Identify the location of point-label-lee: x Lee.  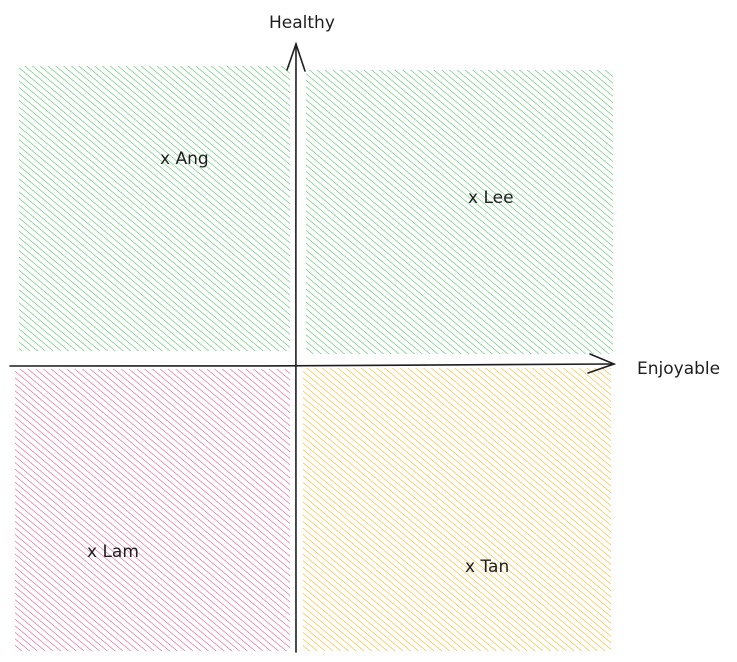
(491, 198).